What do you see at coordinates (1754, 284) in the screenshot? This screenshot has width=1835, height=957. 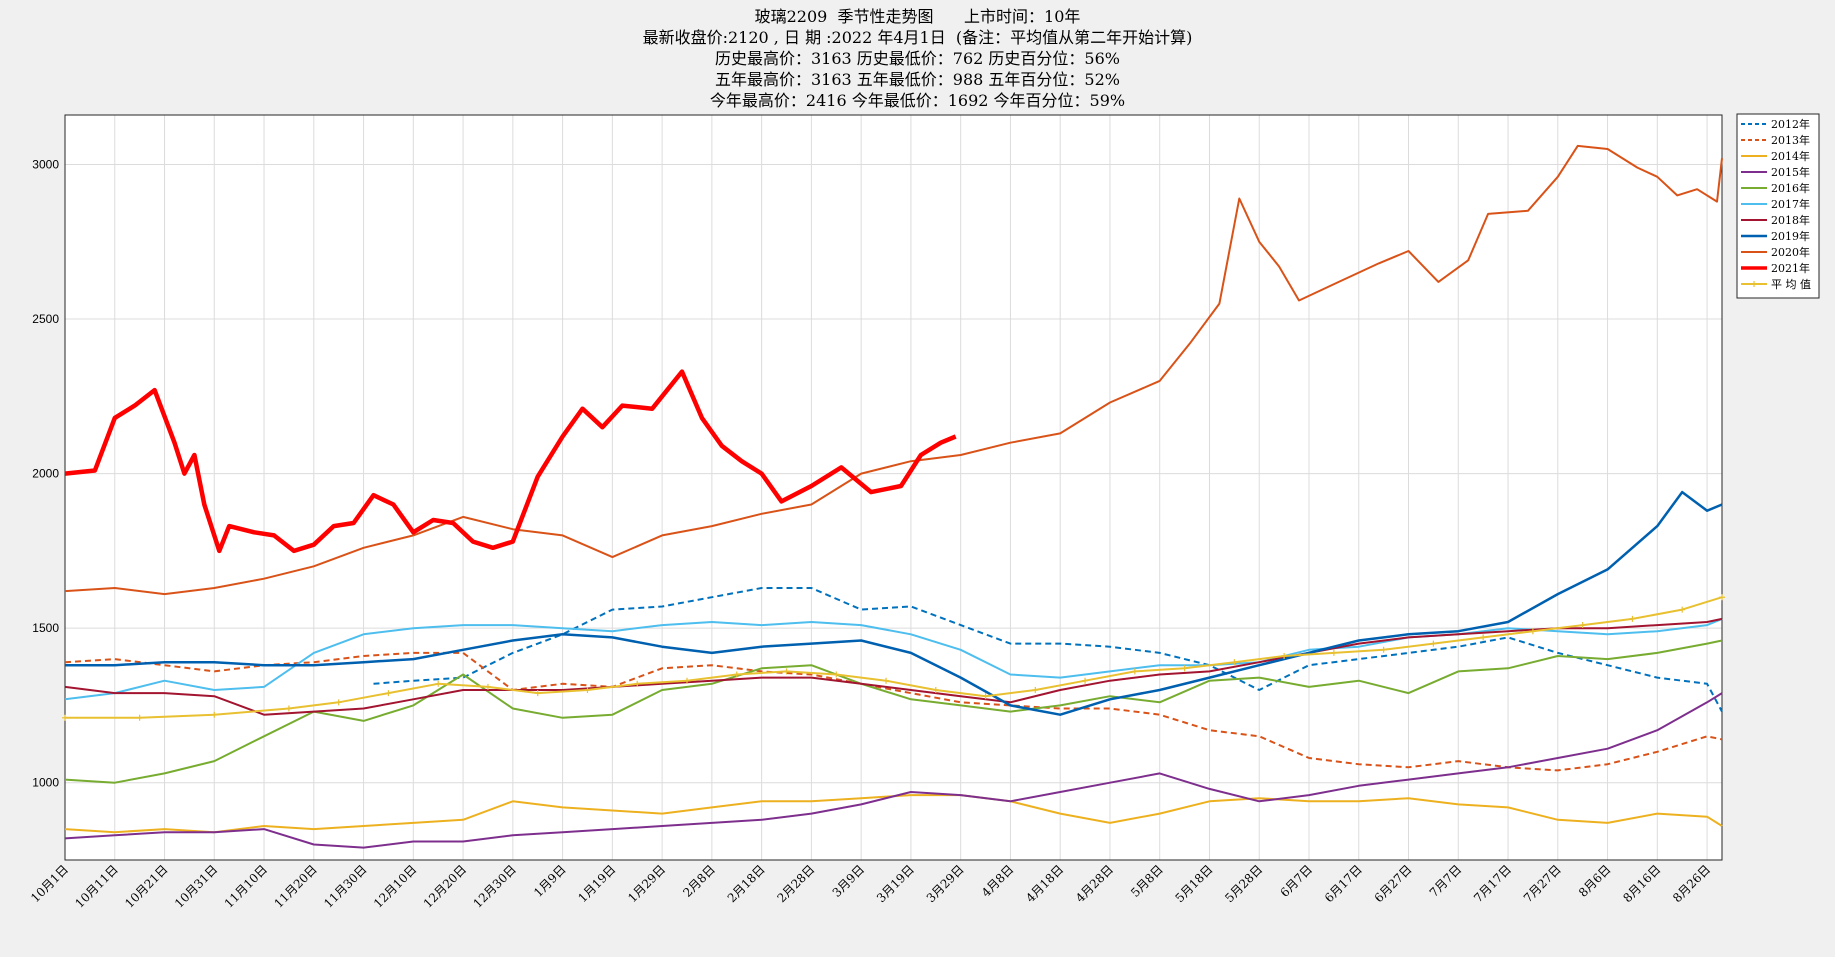 I see `legend-marker` at bounding box center [1754, 284].